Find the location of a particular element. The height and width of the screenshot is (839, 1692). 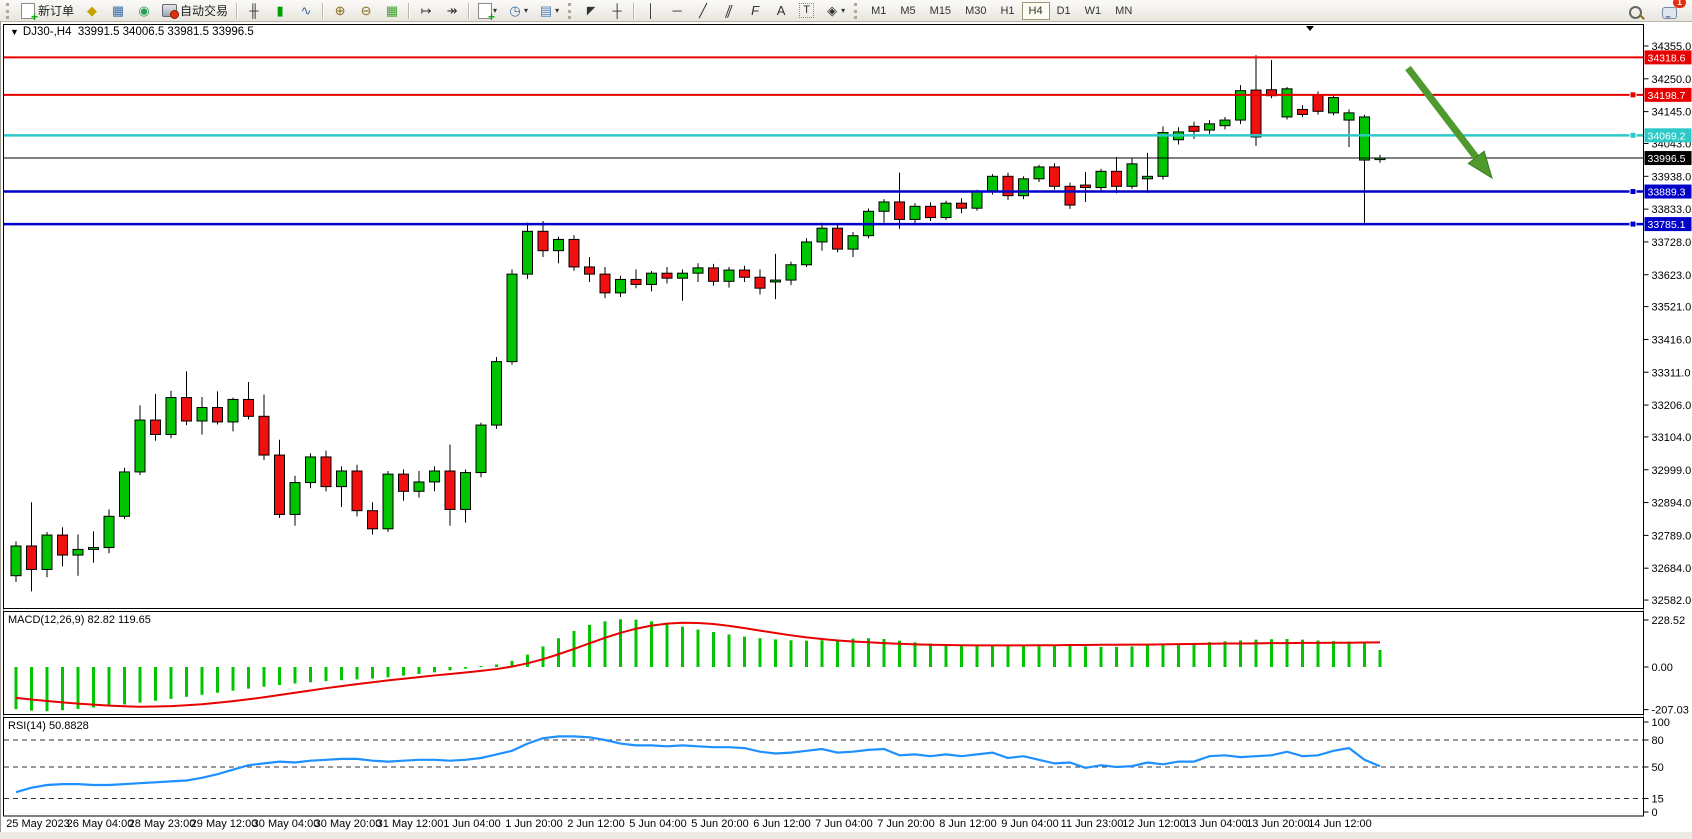

chart-shift-button: ↠ is located at coordinates (452, 10).